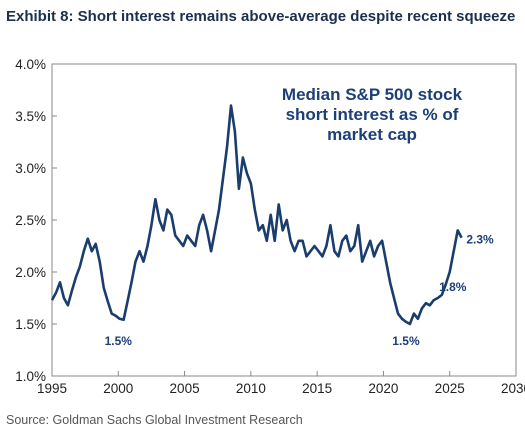  What do you see at coordinates (383, 388) in the screenshot?
I see `x-tick-label: 2020` at bounding box center [383, 388].